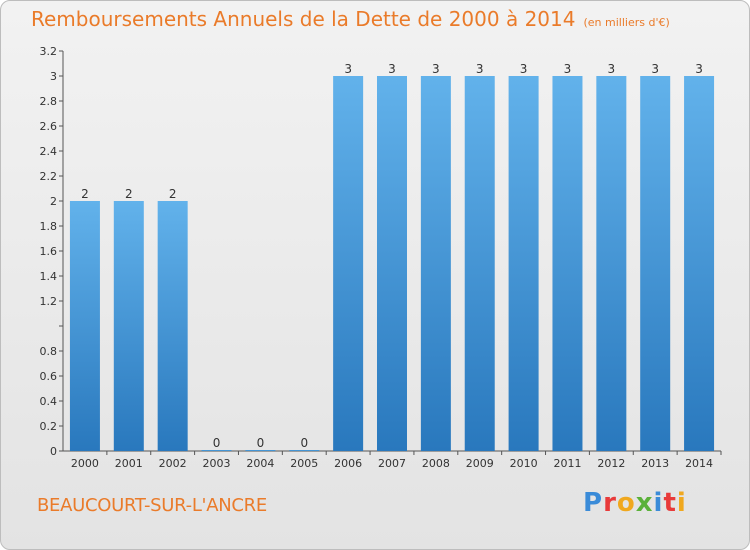 Image resolution: width=750 pixels, height=550 pixels. I want to click on logo-letter: x, so click(644, 503).